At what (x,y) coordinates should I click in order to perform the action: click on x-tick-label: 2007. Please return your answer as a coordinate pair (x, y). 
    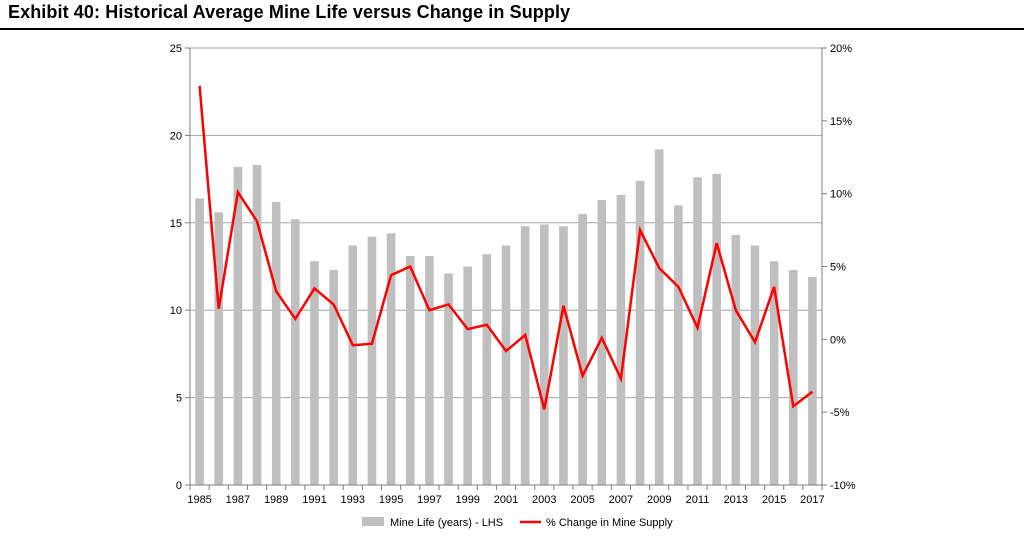
    Looking at the image, I should click on (621, 500).